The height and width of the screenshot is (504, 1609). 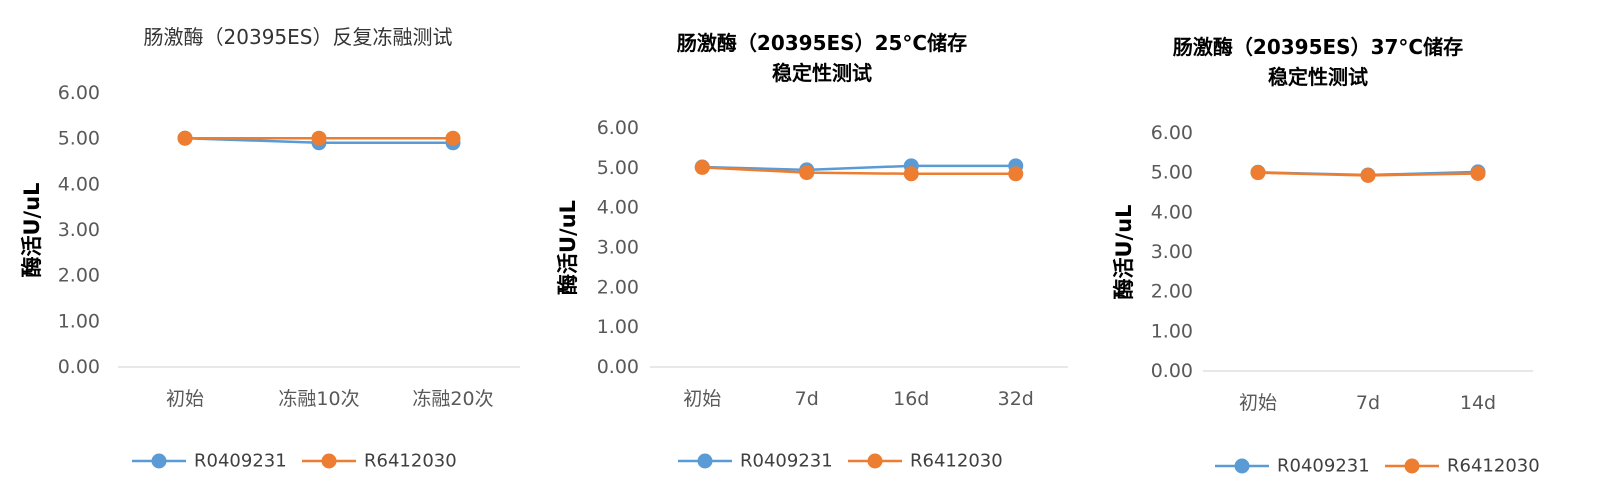 I want to click on x-tick-label: 冻融10次, so click(x=318, y=399).